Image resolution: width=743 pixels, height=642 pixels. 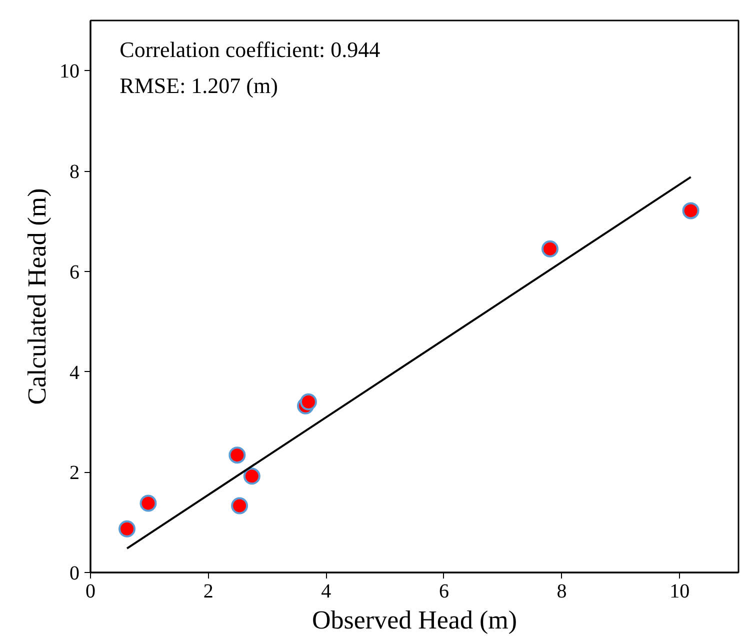 What do you see at coordinates (326, 591) in the screenshot?
I see `x-tick-label: 4` at bounding box center [326, 591].